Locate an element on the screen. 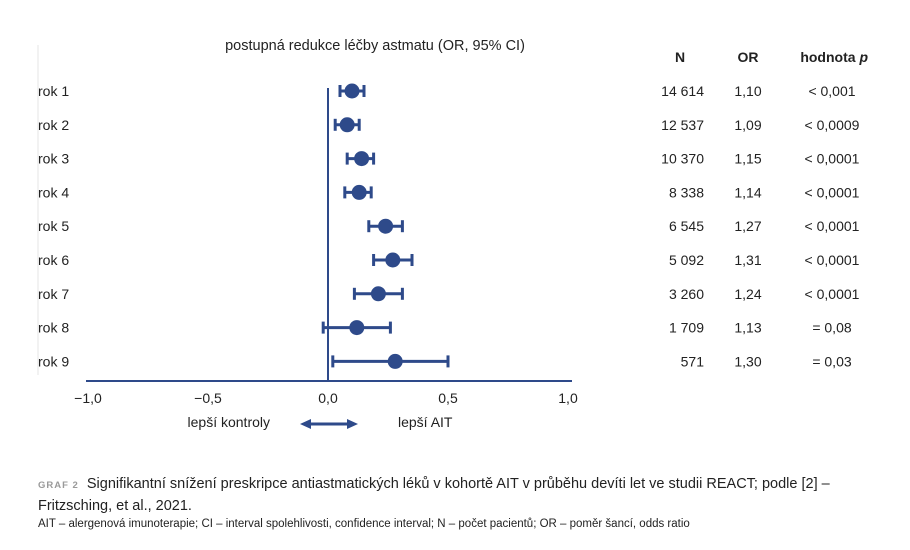 The height and width of the screenshot is (550, 910). row-p-value: = 0,03 is located at coordinates (832, 361).